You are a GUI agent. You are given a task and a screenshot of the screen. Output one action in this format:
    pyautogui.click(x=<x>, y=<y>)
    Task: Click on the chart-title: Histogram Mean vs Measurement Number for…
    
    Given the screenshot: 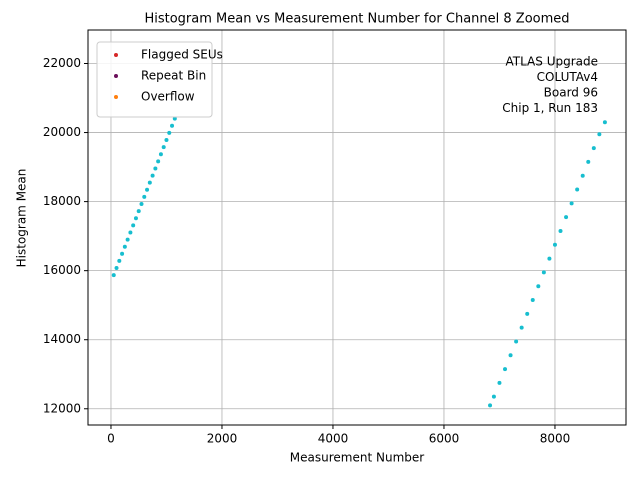 What is the action you would take?
    pyautogui.click(x=356, y=19)
    